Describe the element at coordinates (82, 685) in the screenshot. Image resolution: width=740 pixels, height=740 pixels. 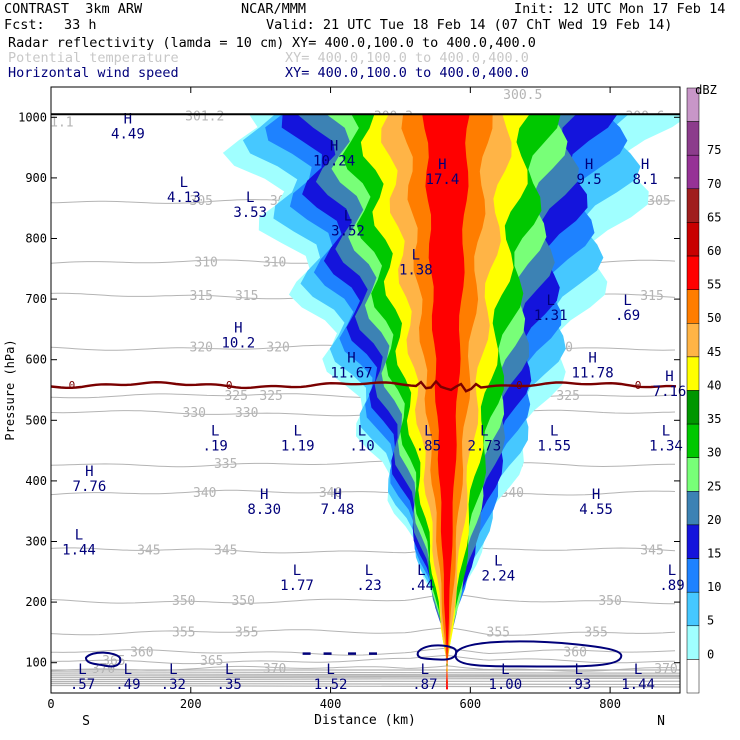
I see `extremum-value: .57` at that location.